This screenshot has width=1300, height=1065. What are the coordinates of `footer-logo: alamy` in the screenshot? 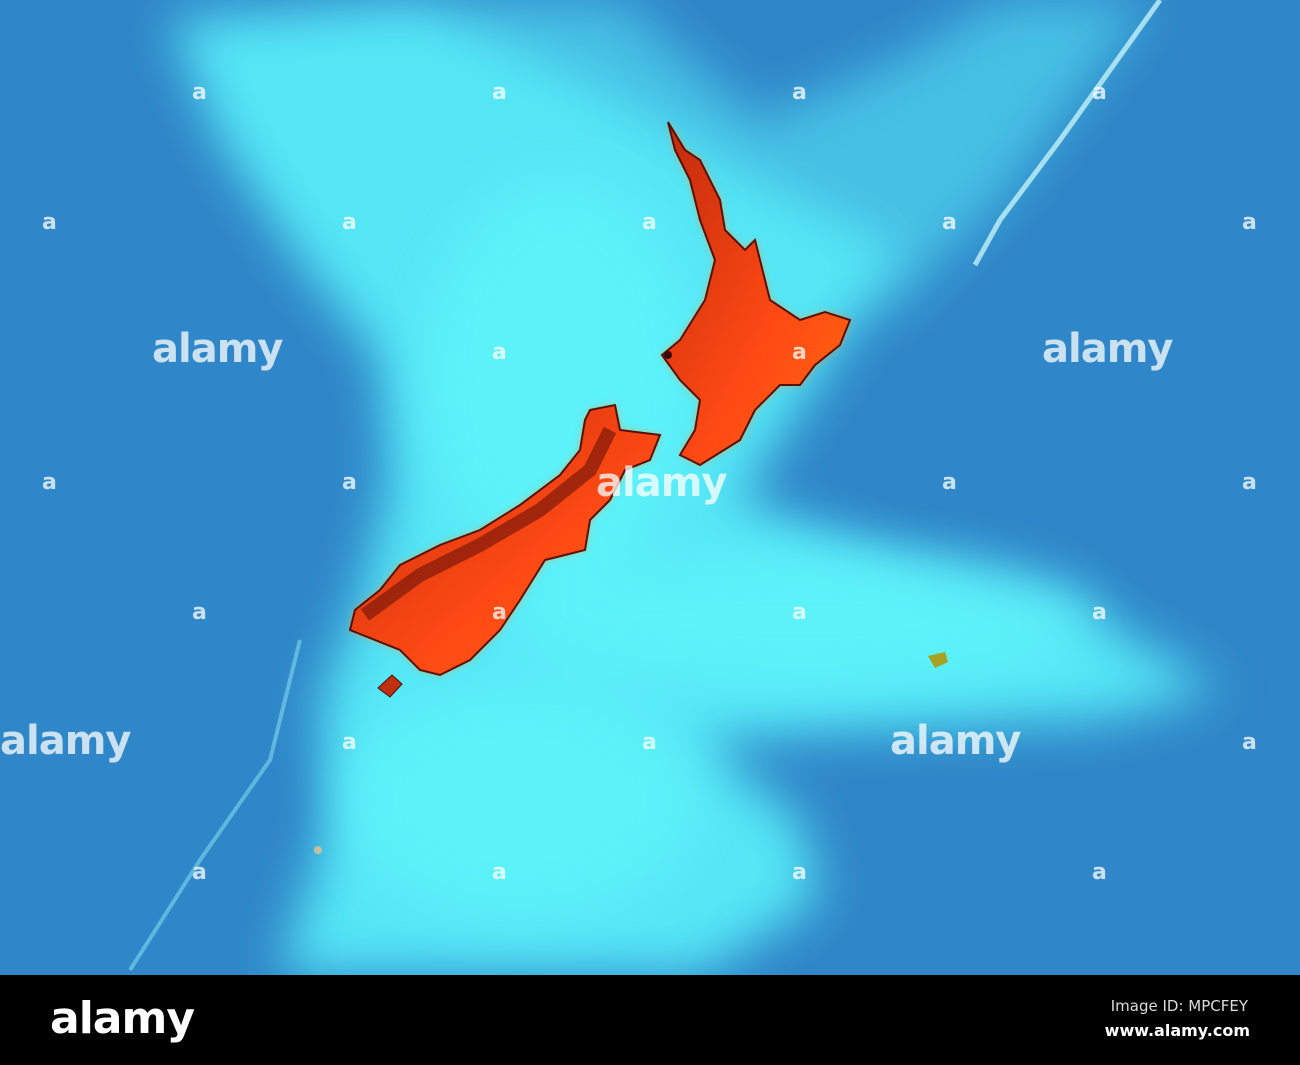 It's located at (122, 1018).